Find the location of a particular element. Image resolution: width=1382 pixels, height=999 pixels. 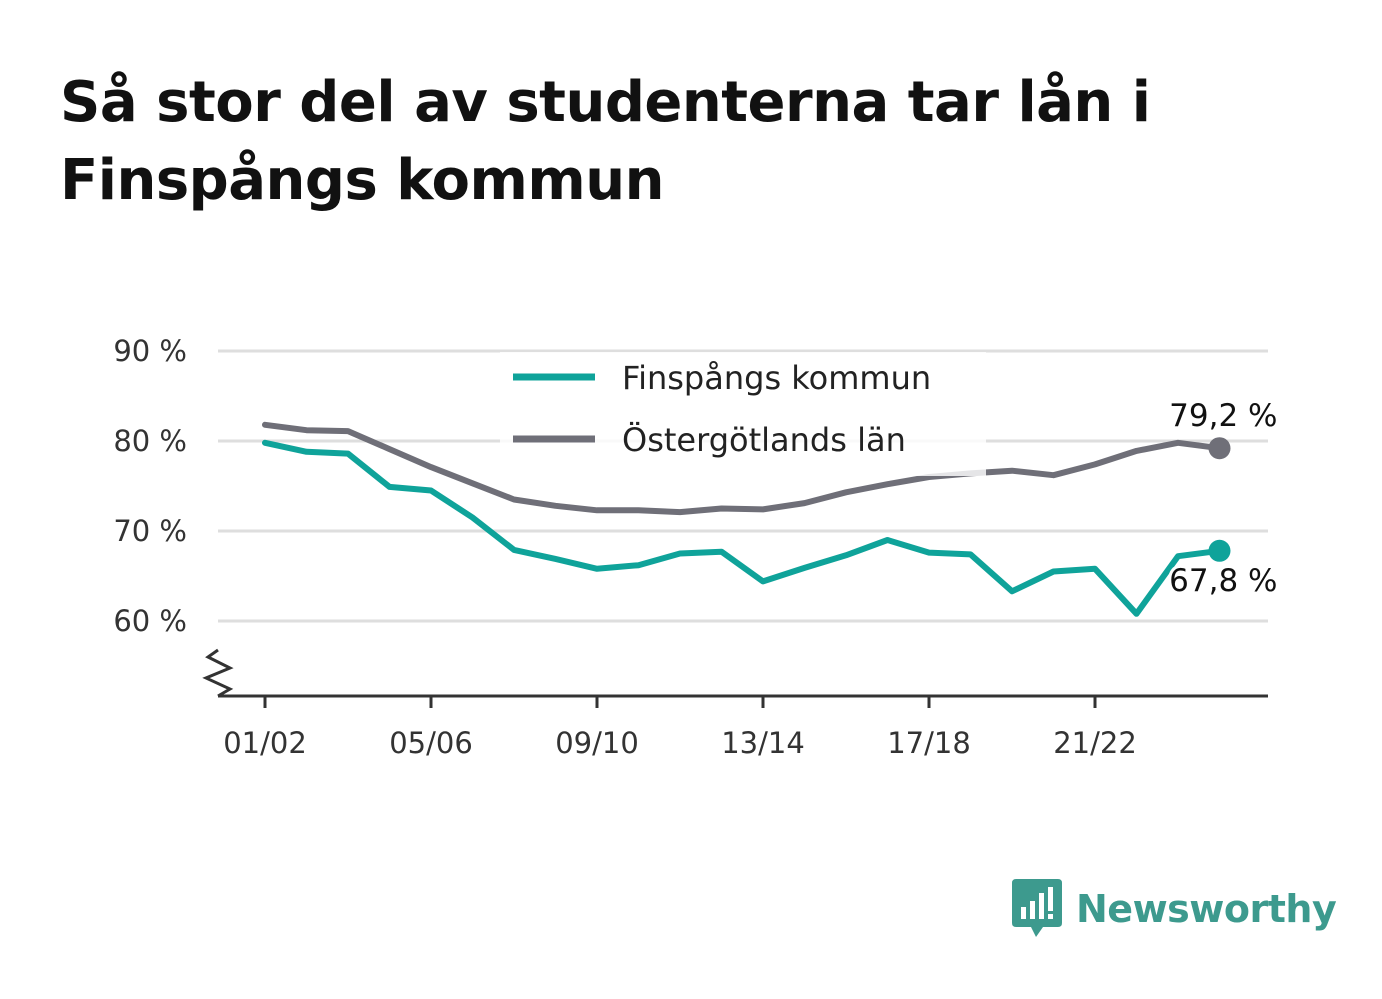

end-label-ostergotland: 79,2 % is located at coordinates (1223, 416).